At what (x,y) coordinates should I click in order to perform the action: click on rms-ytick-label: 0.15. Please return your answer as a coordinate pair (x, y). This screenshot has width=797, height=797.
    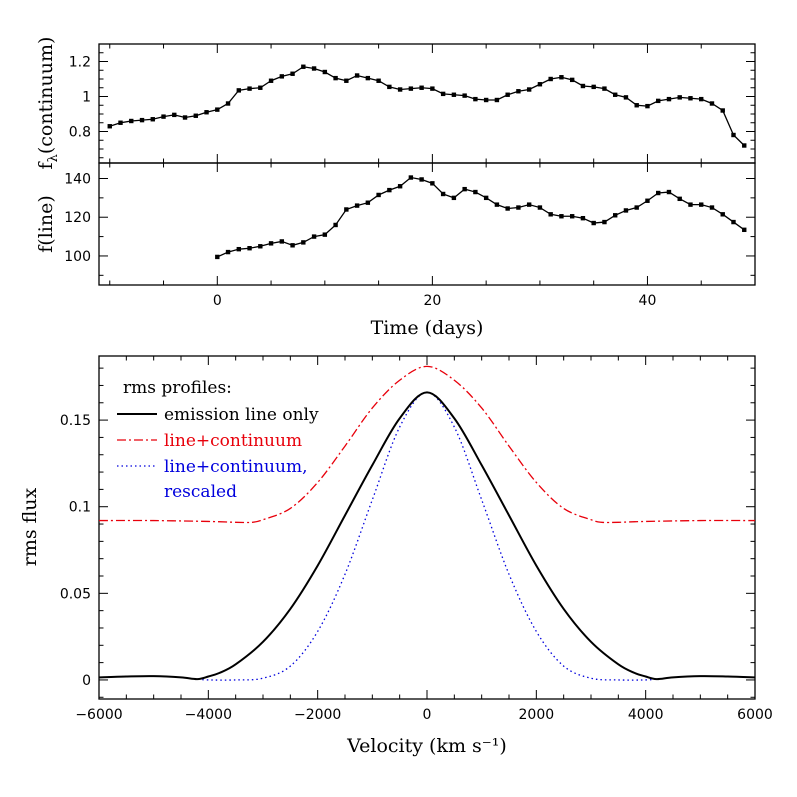
    Looking at the image, I should click on (75, 421).